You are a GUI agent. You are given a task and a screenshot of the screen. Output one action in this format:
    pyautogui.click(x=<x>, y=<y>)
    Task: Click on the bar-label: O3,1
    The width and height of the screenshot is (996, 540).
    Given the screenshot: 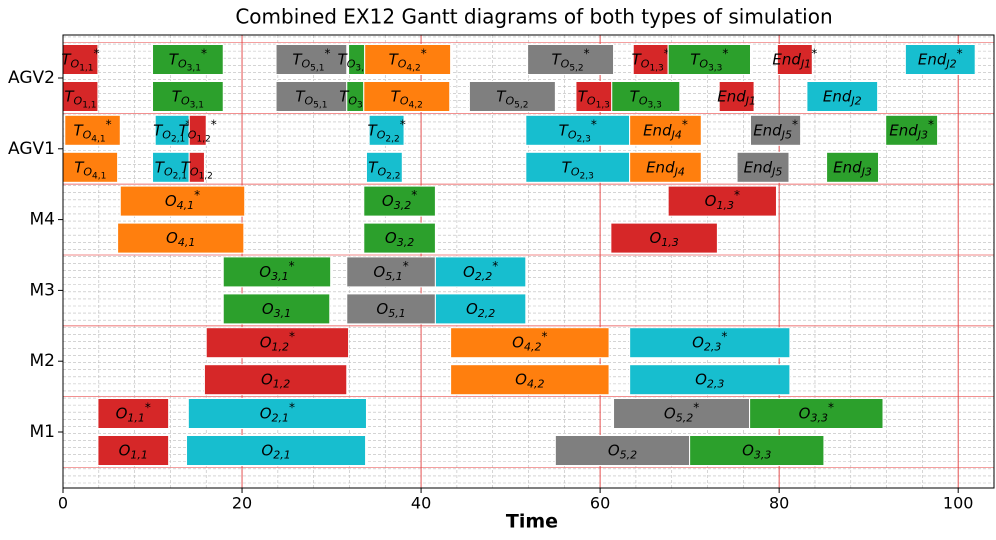 What is the action you would take?
    pyautogui.click(x=276, y=309)
    